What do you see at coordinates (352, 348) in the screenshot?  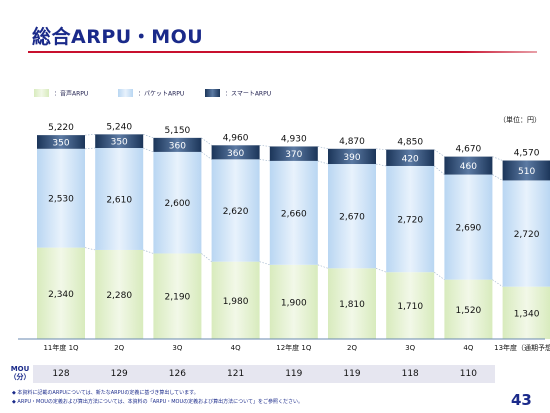 I see `category-label: 2Q` at bounding box center [352, 348].